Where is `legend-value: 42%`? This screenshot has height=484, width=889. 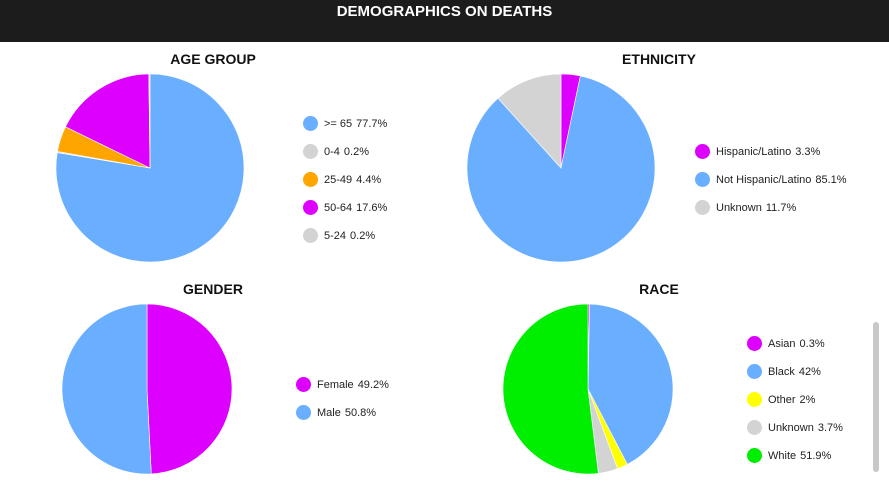 legend-value: 42% is located at coordinates (809, 371).